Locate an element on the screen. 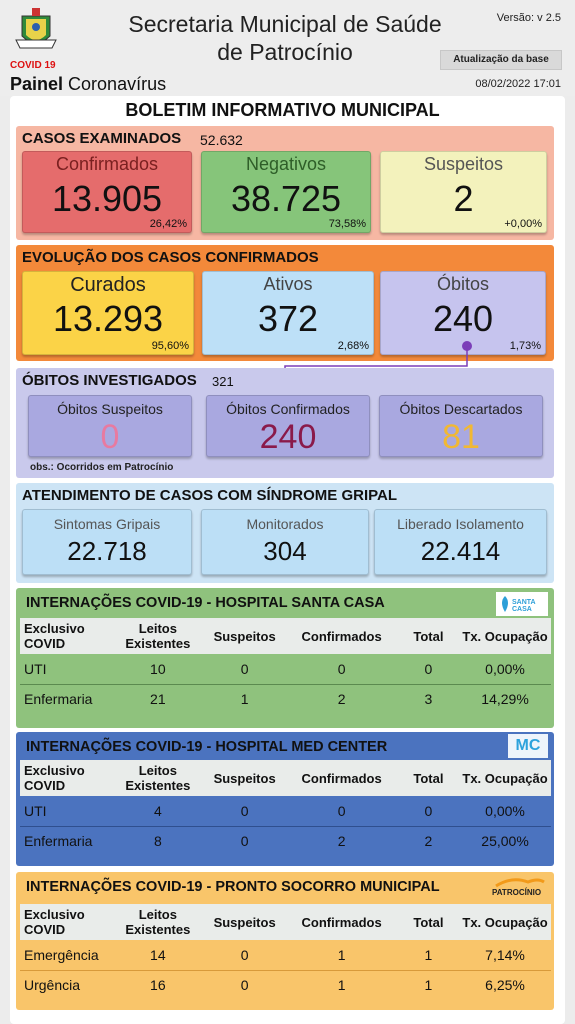 The image size is (575, 1024). obitos-investigados-count: 321 is located at coordinates (223, 381).